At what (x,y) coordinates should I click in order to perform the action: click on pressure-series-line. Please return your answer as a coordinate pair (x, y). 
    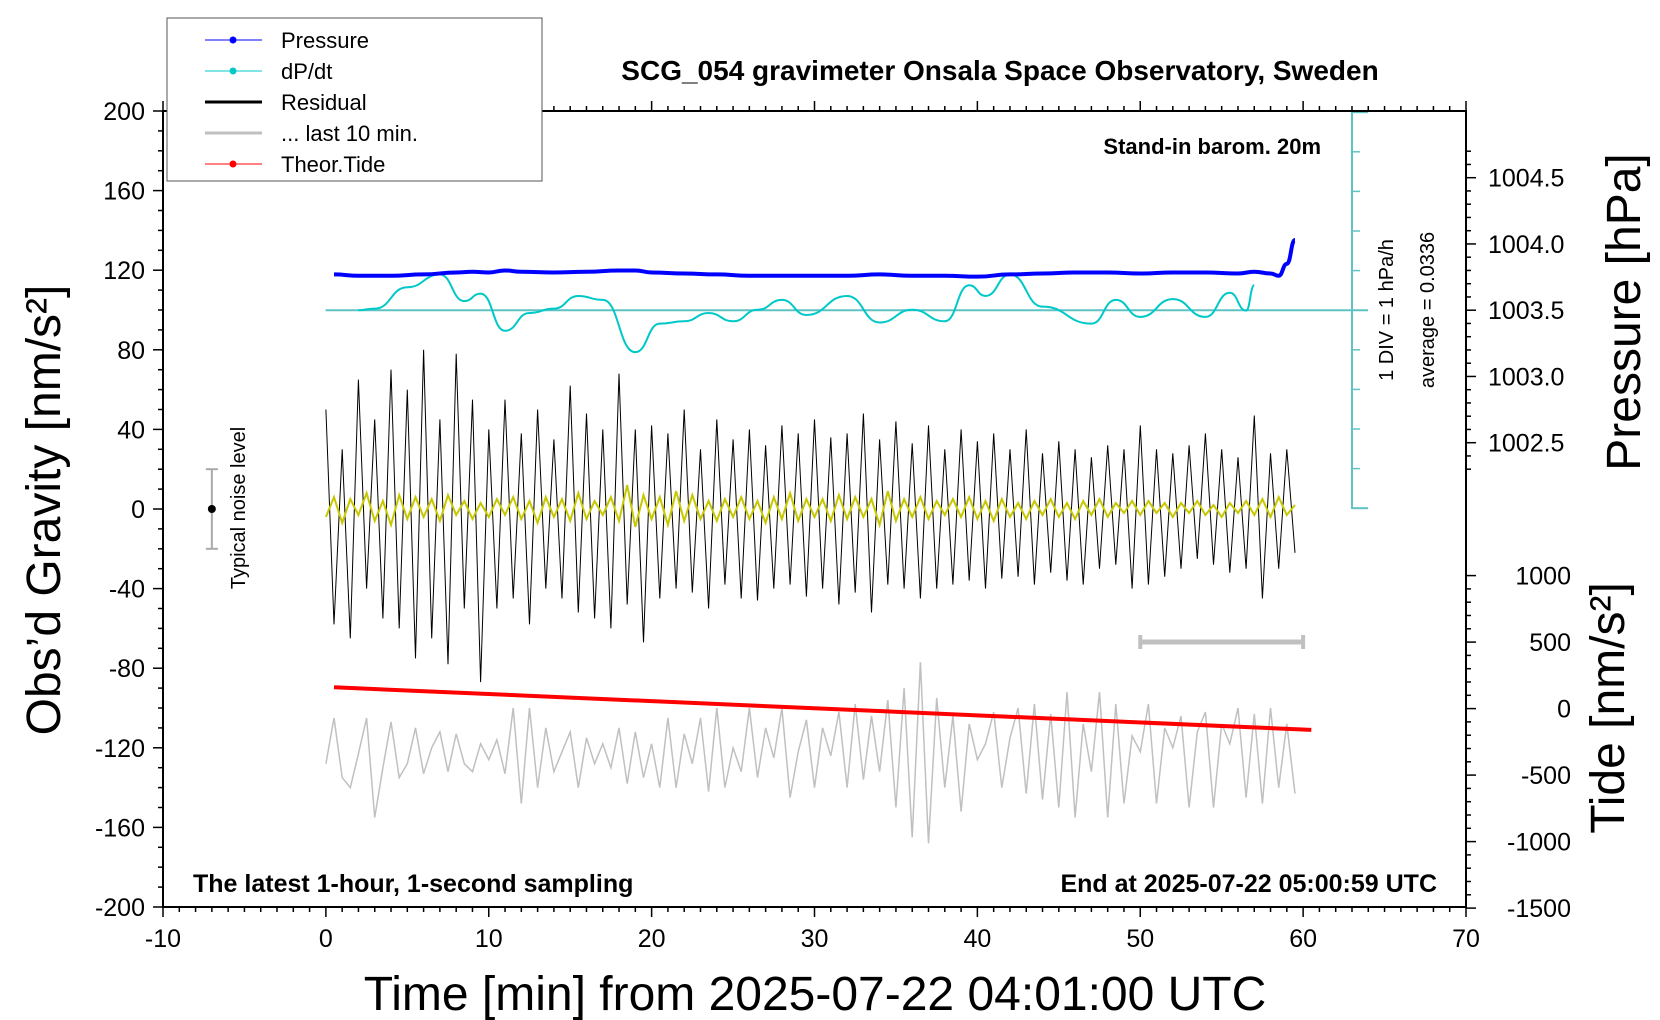
    Looking at the image, I should click on (815, 258).